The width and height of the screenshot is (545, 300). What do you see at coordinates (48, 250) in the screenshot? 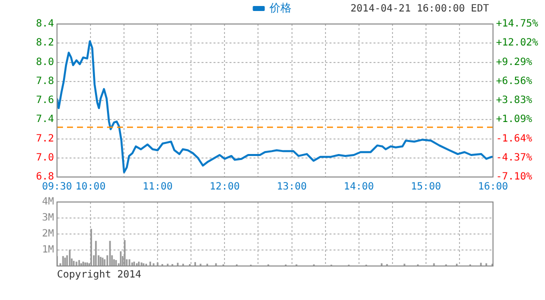
I see `y-tick-label: 1M` at bounding box center [48, 250].